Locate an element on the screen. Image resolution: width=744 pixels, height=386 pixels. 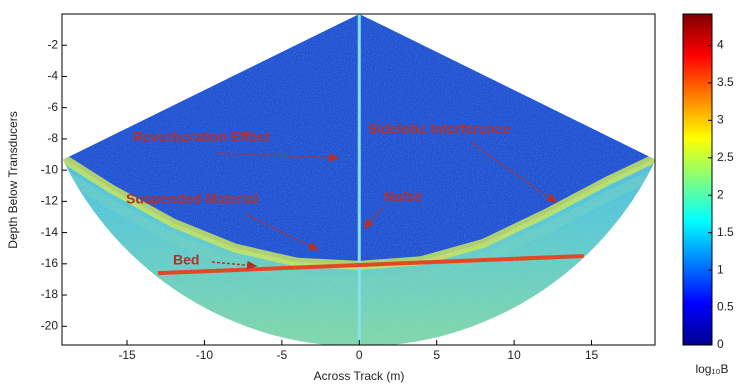
x-tick-label: -10 is located at coordinates (205, 355).